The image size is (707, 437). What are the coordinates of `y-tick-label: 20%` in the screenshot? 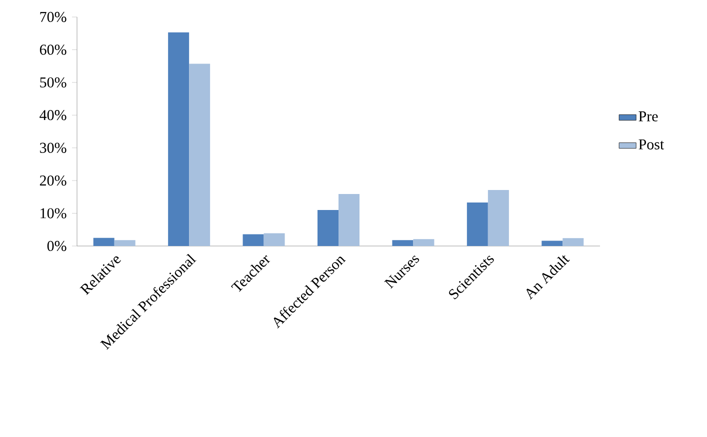 It's located at (53, 180).